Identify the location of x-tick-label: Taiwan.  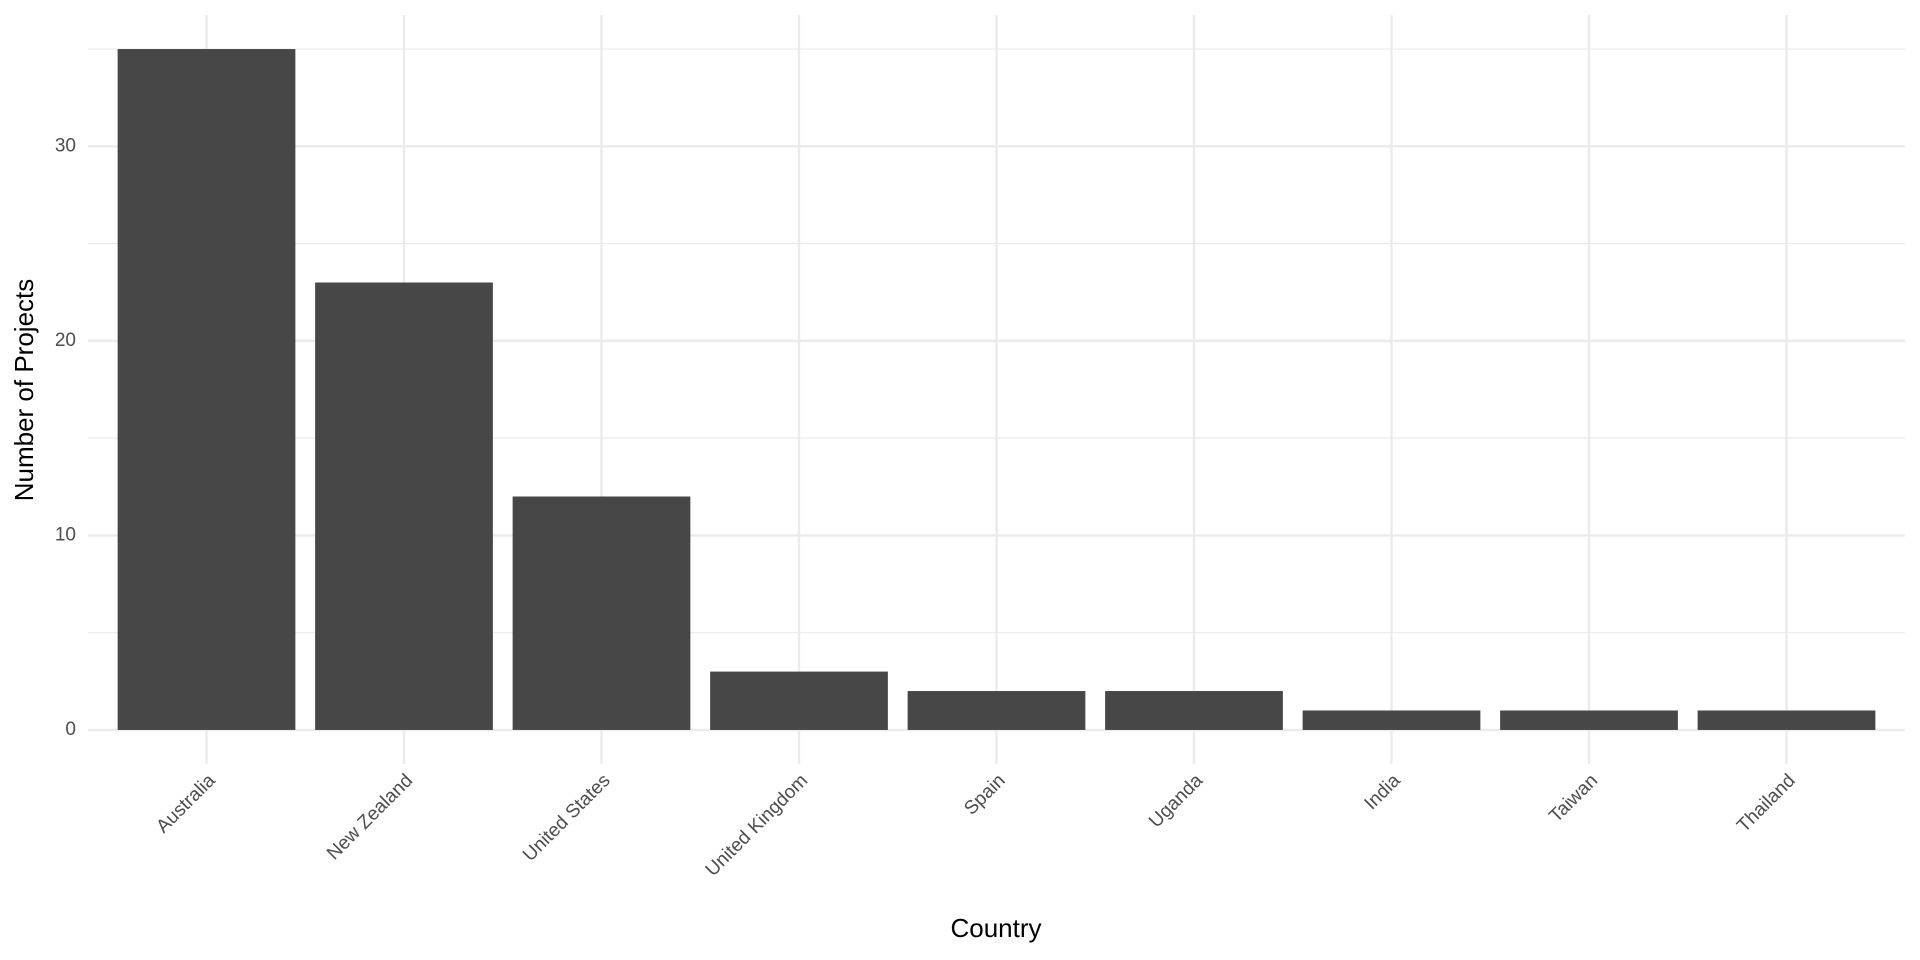
(1573, 798).